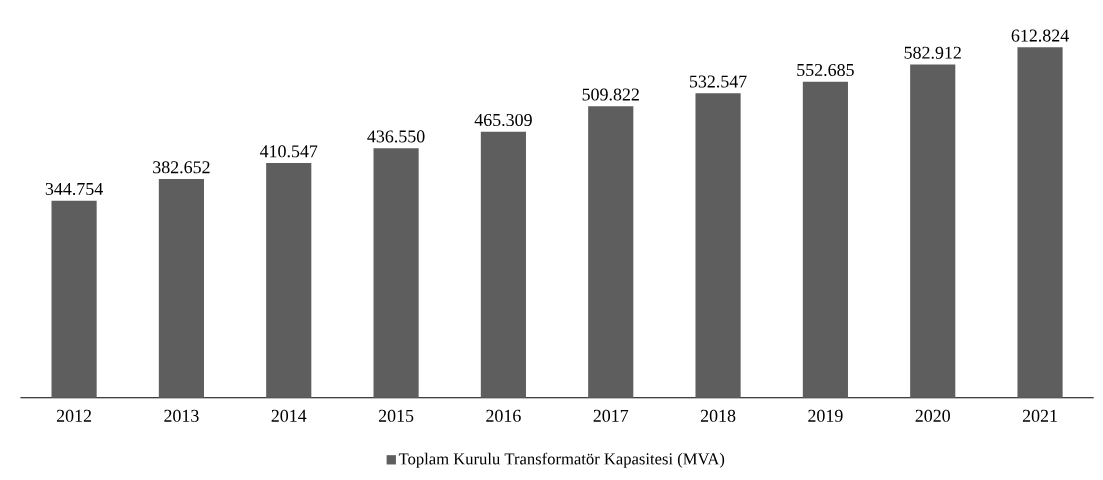  Describe the element at coordinates (503, 120) in the screenshot. I see `data-label: 465.309` at that location.